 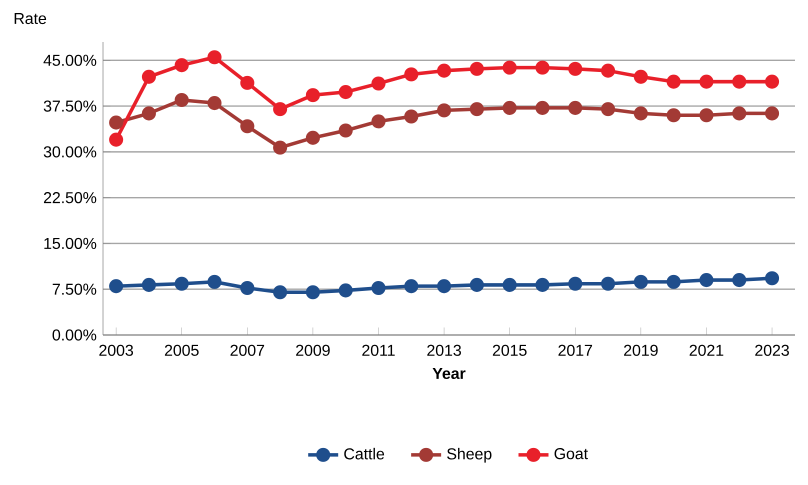 I want to click on y-tick-label: 15.00%, so click(x=70, y=244).